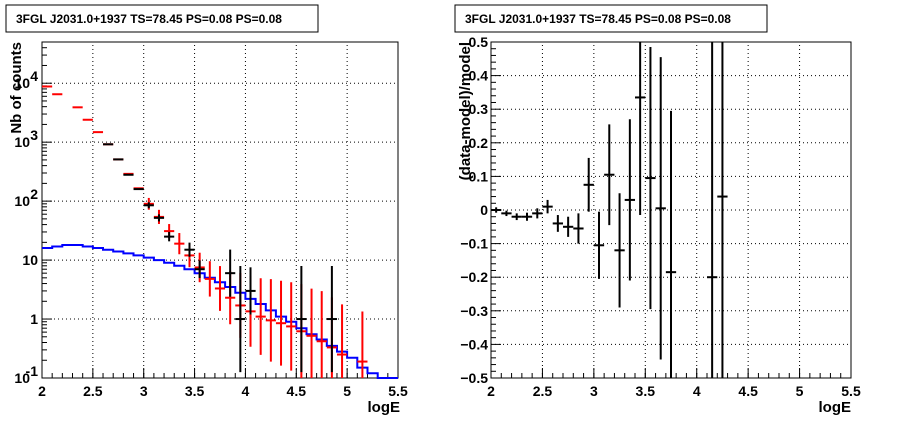 This screenshot has height=421, width=898. What do you see at coordinates (384, 407) in the screenshot?
I see `left-x-axis-title: logE` at bounding box center [384, 407].